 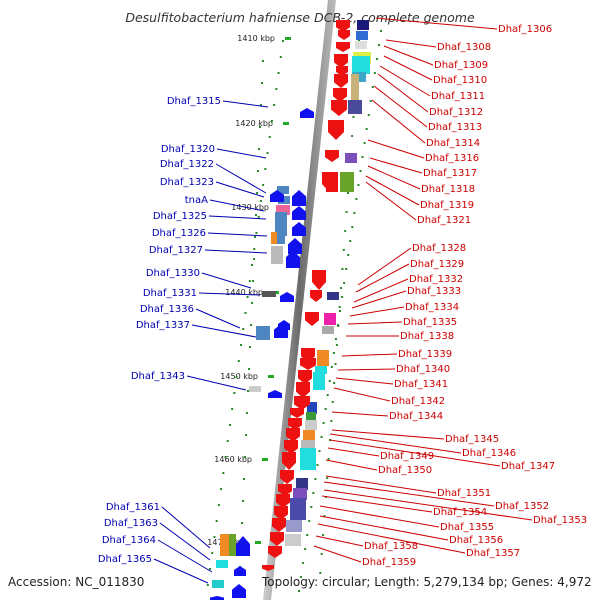 What do you see at coordinates (460, 80) in the screenshot?
I see `gene-label-right: Dhaf_1310` at bounding box center [460, 80].